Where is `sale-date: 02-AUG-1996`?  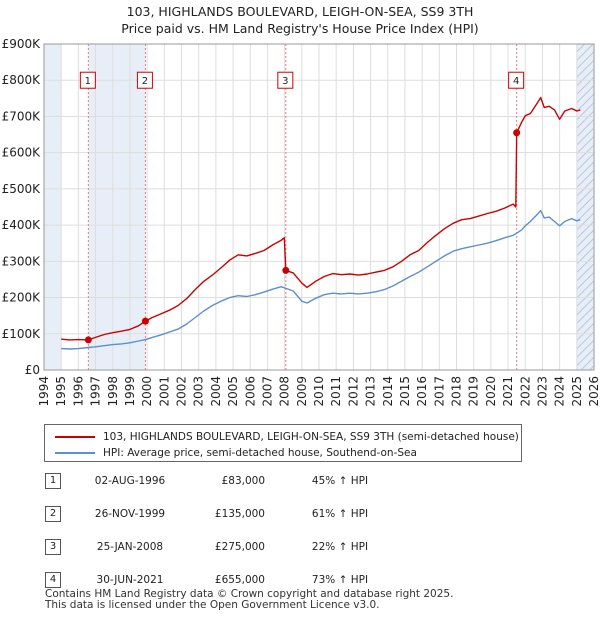
sale-date: 02-AUG-1996 is located at coordinates (130, 481).